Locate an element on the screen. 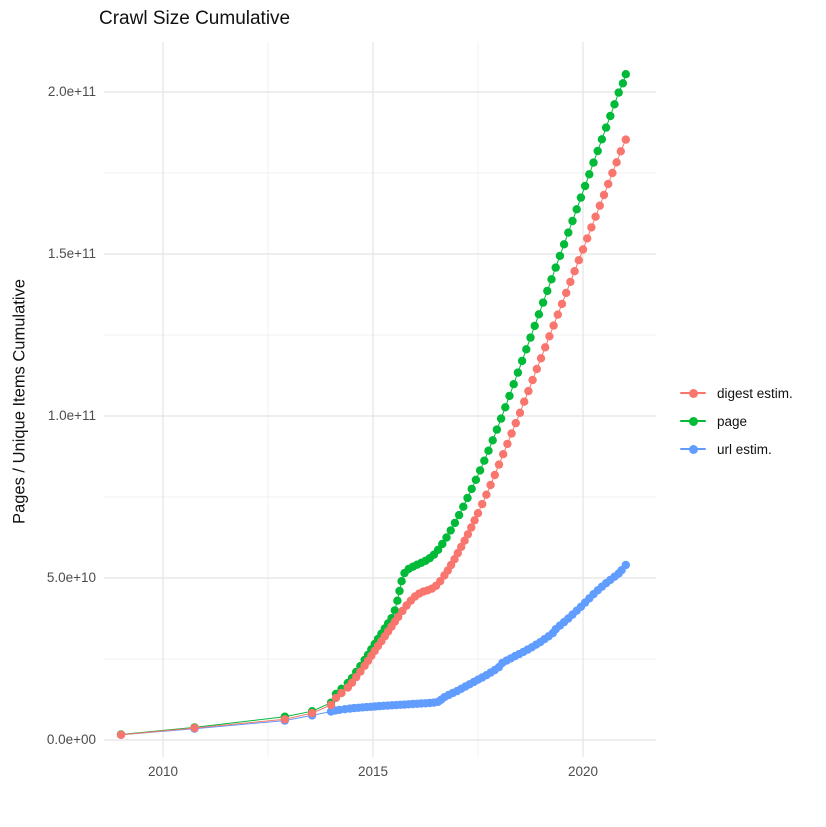  y-tick-label: 0.0e+00 is located at coordinates (71, 739).